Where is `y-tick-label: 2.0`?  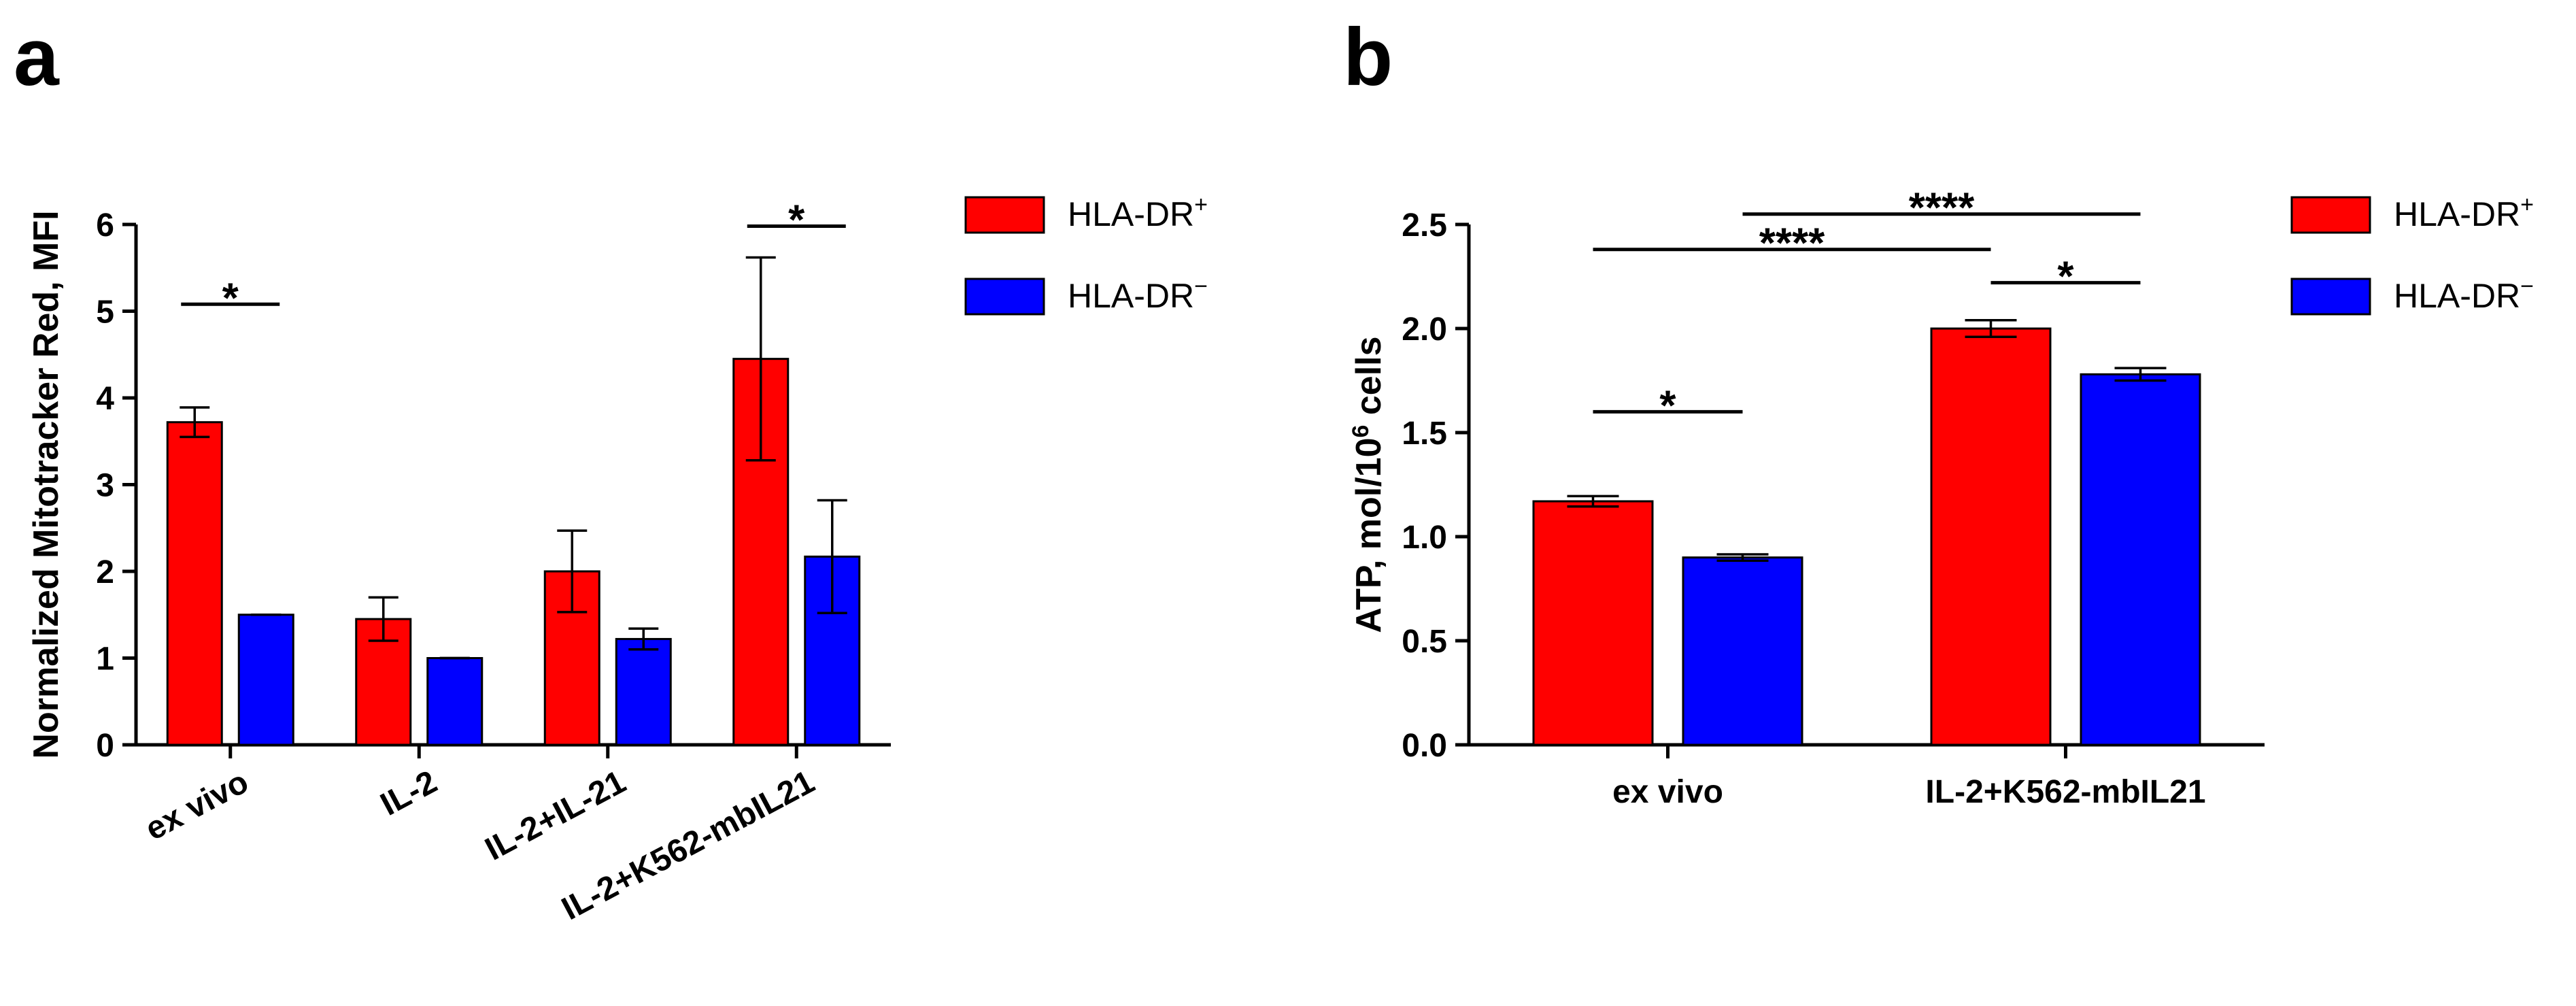
y-tick-label: 2.0 is located at coordinates (1424, 330).